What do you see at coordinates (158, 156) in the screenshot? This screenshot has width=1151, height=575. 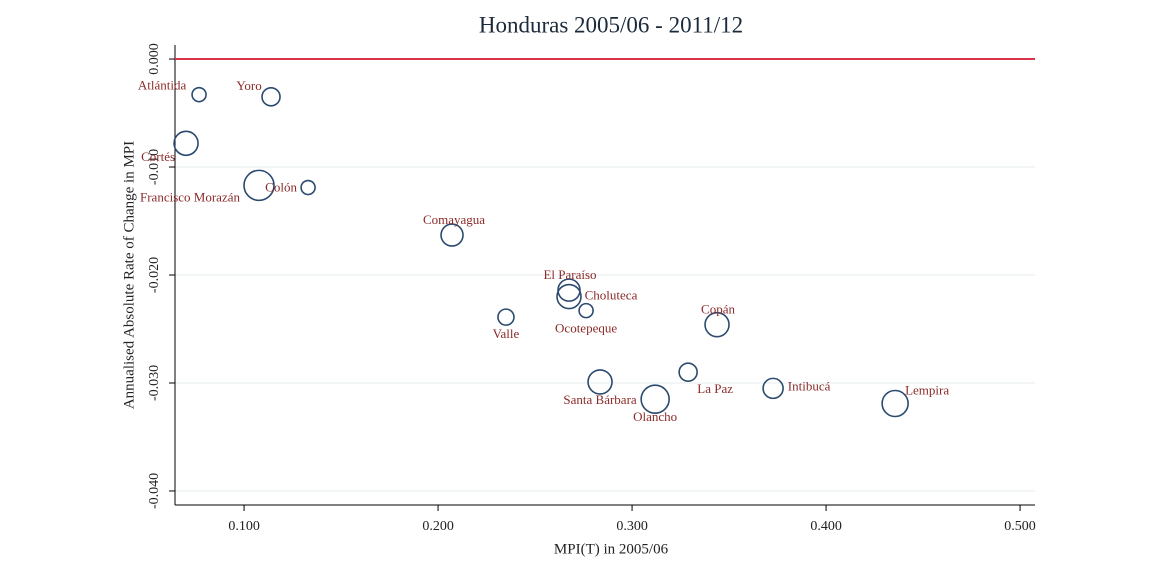 I see `point-label: Cortés` at bounding box center [158, 156].